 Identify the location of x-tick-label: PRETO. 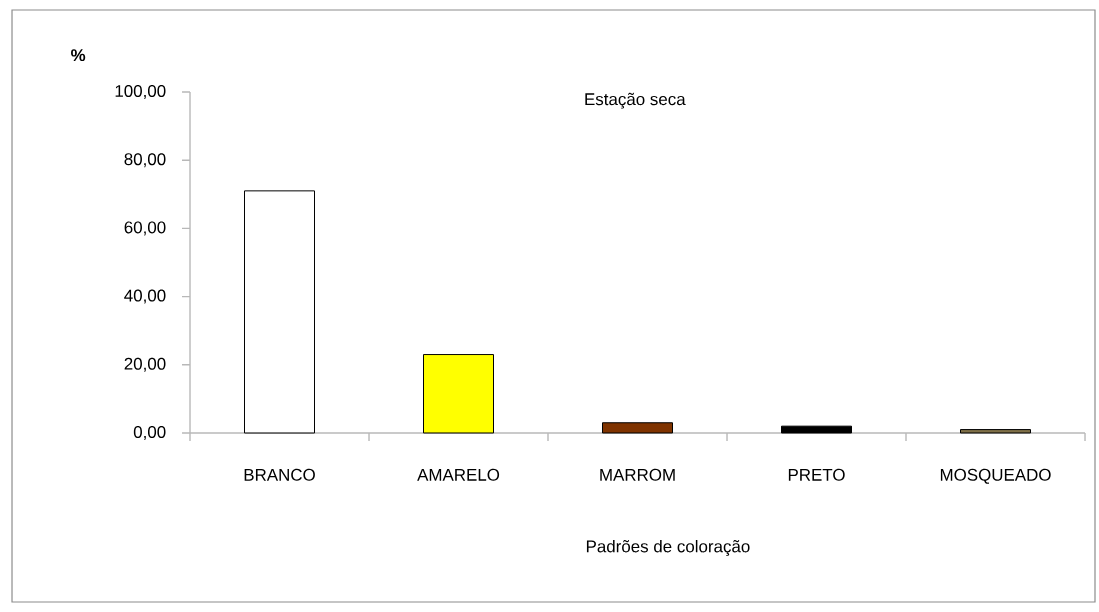
(816, 474).